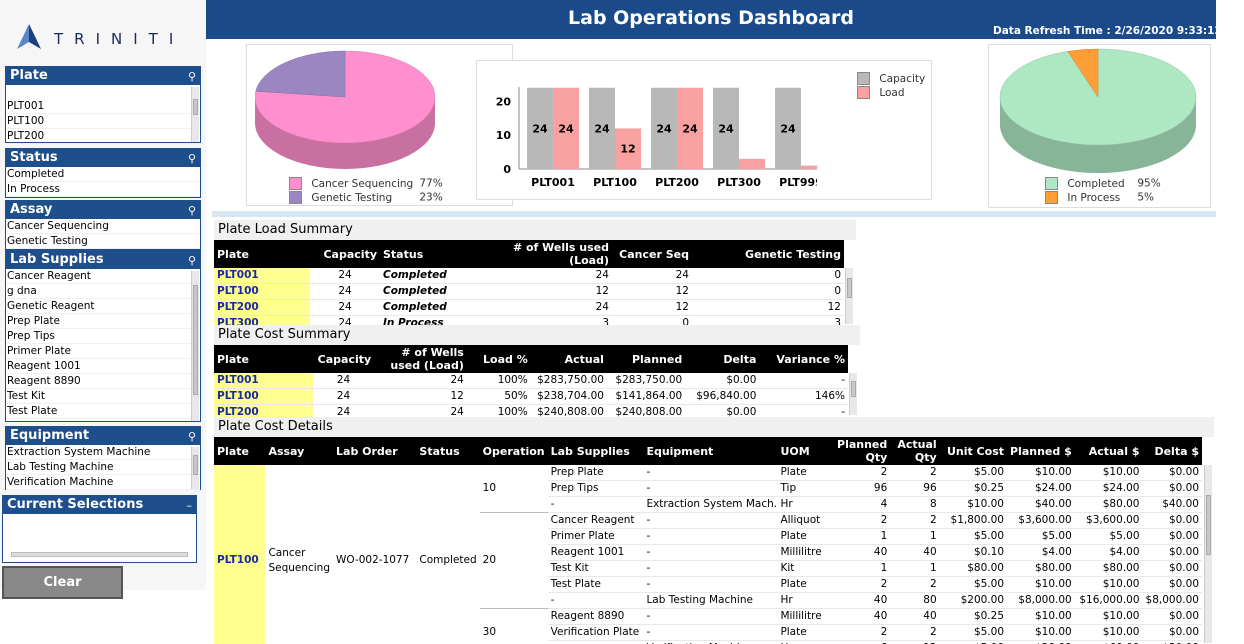 Image resolution: width=1244 pixels, height=644 pixels. What do you see at coordinates (646, 359) in the screenshot?
I see `column-header: Planned` at bounding box center [646, 359].